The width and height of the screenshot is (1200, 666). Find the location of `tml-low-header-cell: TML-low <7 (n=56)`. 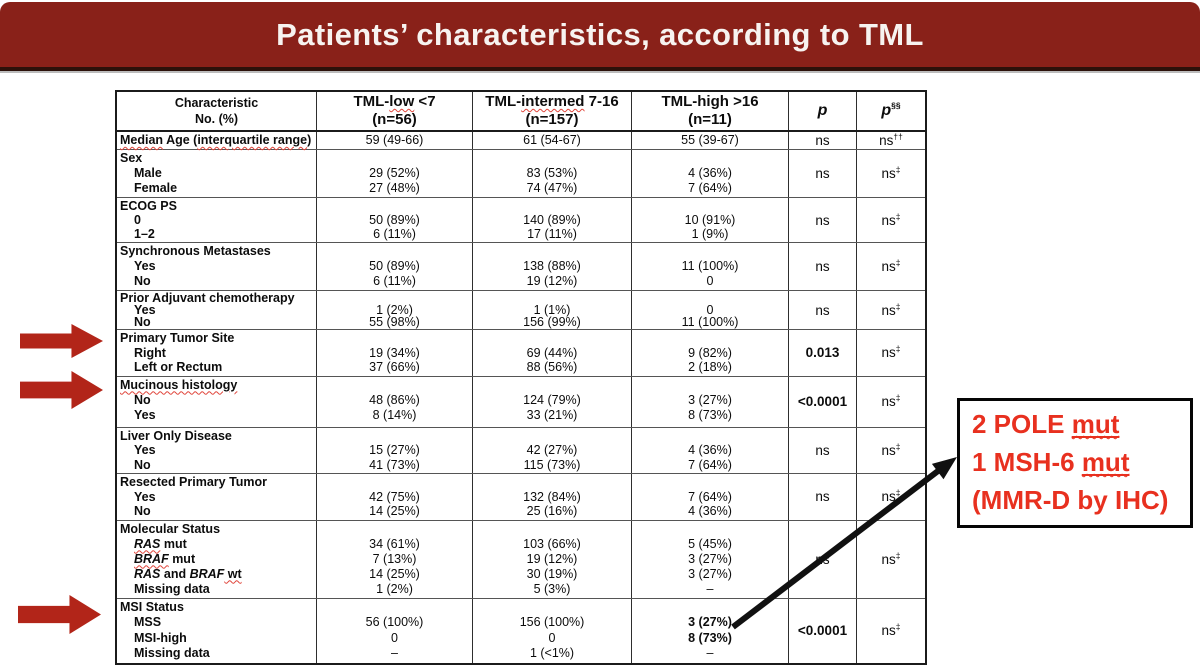

tml-low-header-cell: TML-low <7 (n=56) is located at coordinates (394, 111).